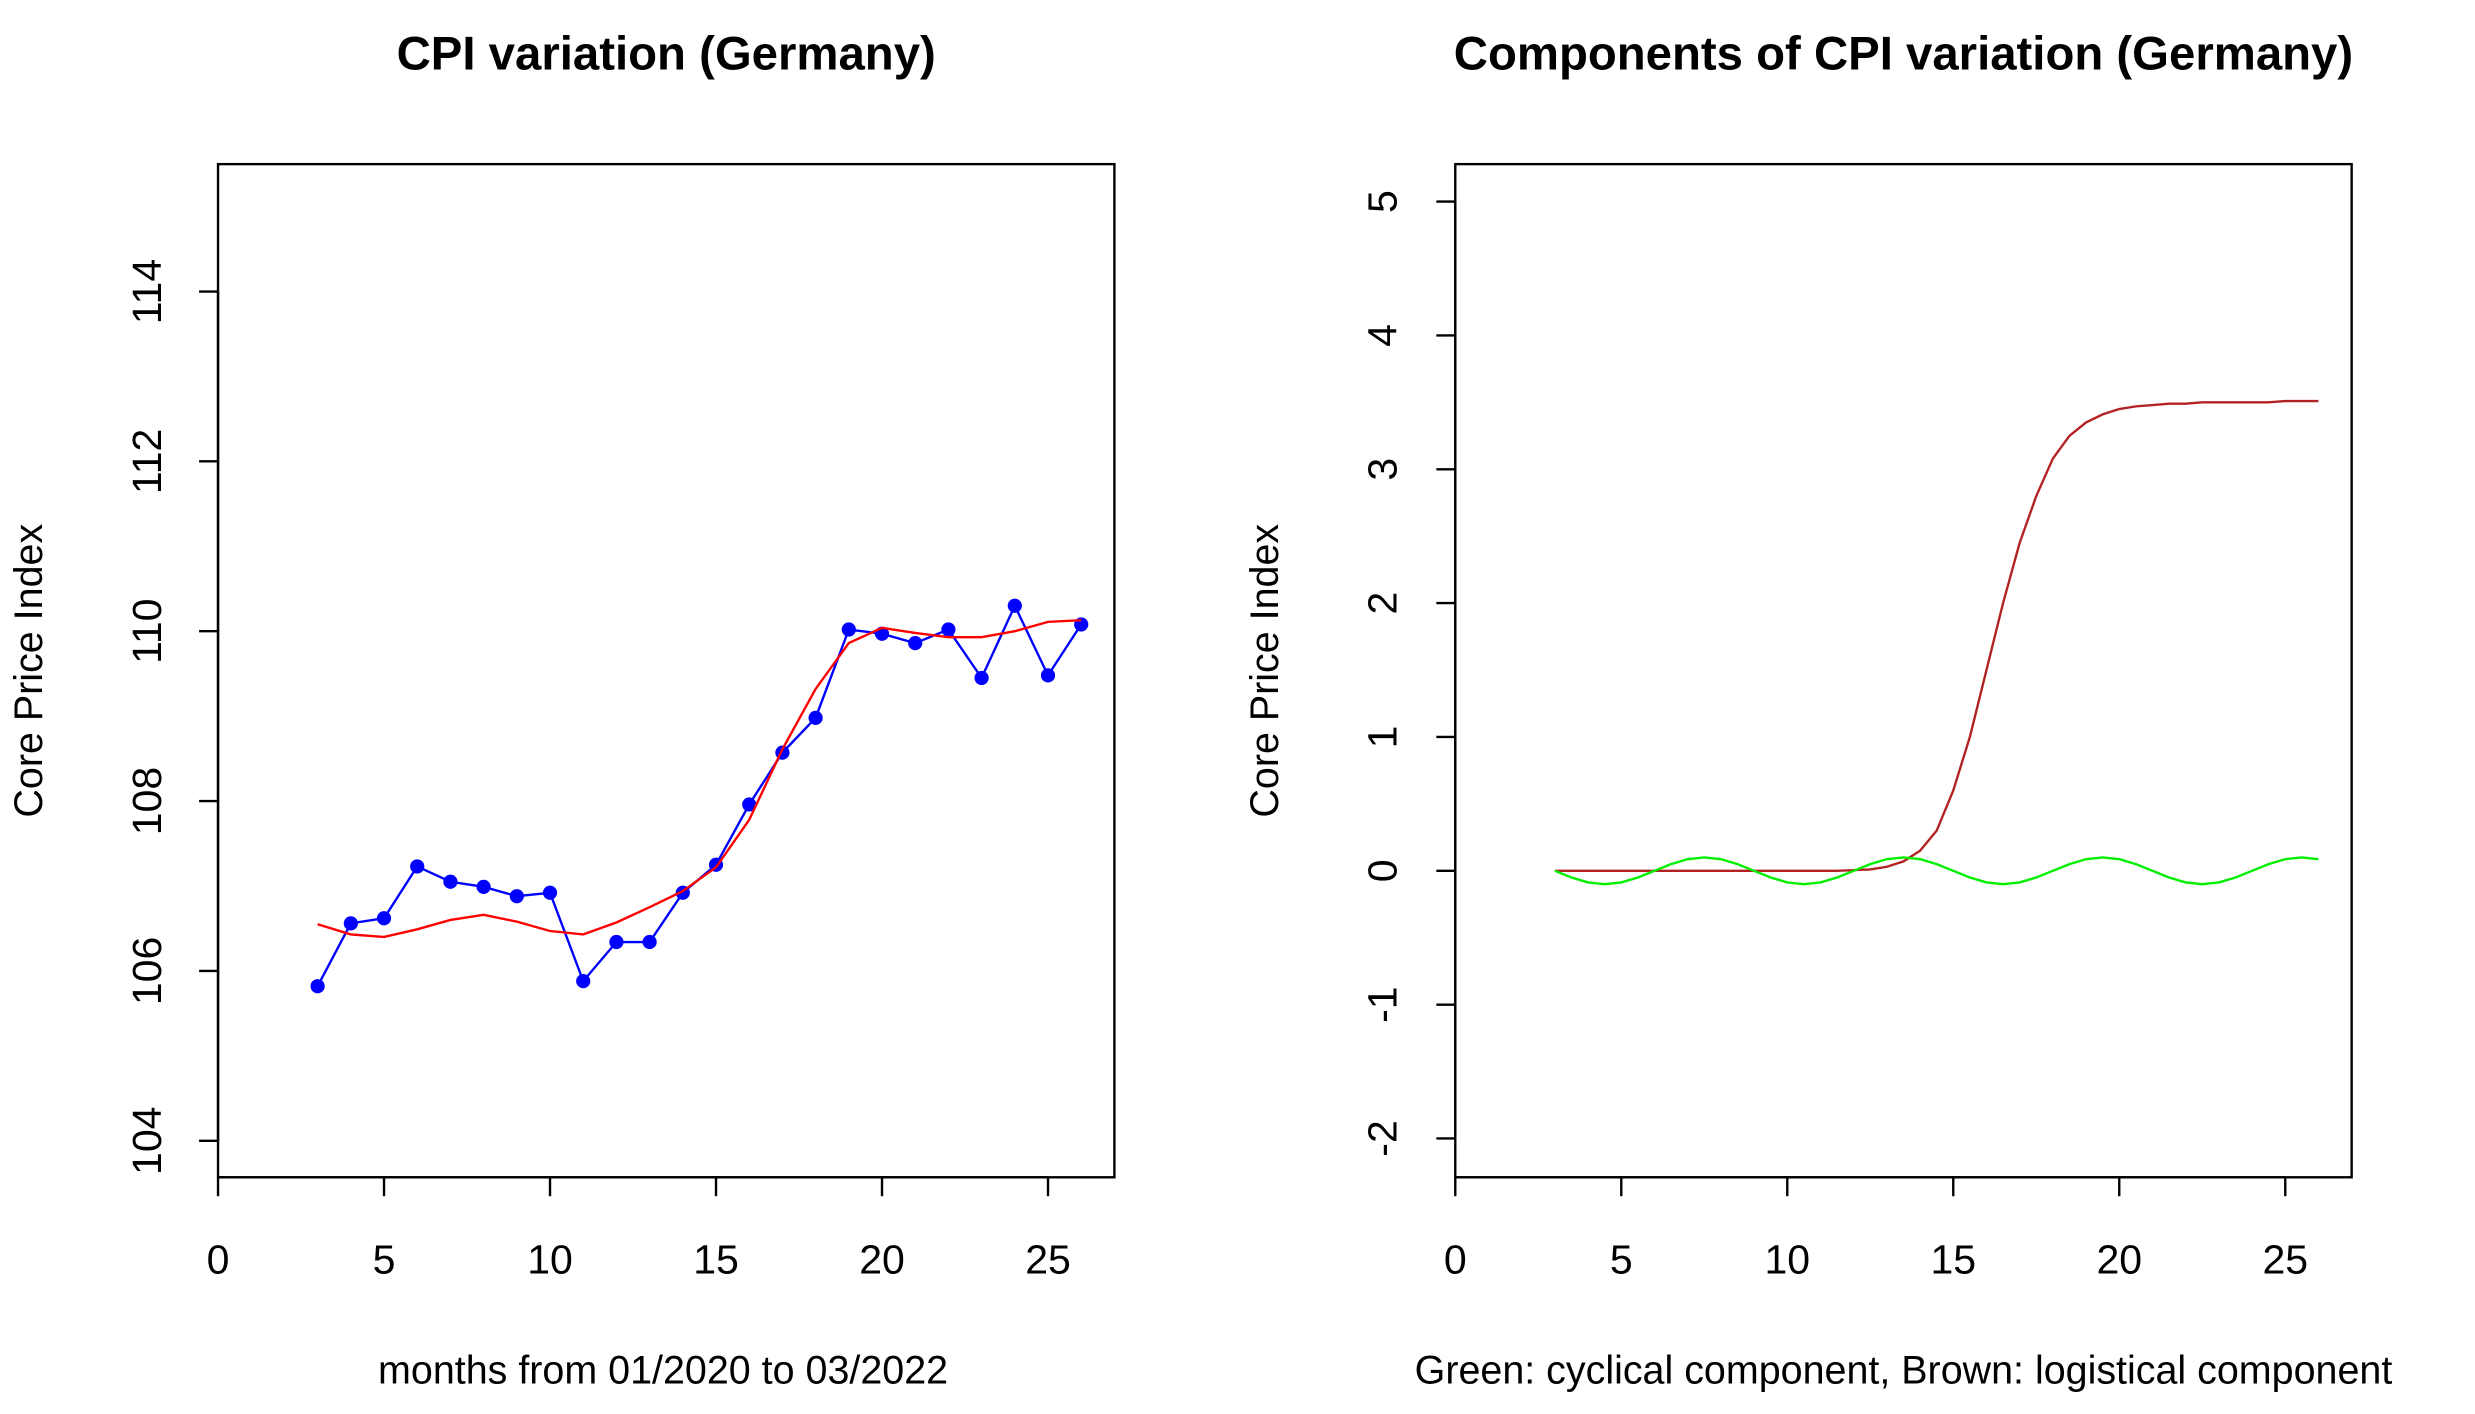  What do you see at coordinates (663, 1370) in the screenshot?
I see `x-axis-label: months from 01/2020 to 03/2022` at bounding box center [663, 1370].